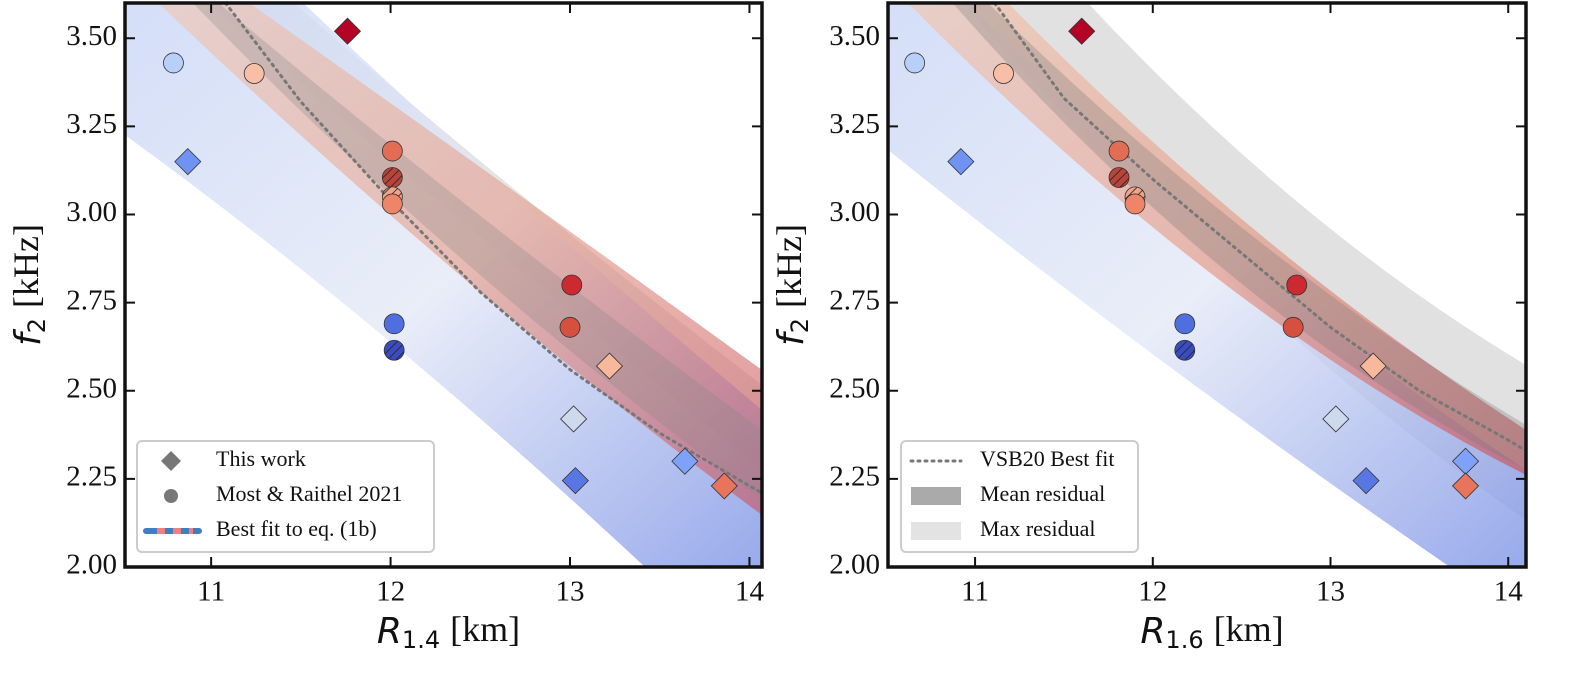  Describe the element at coordinates (1042, 493) in the screenshot. I see `legend-label: Mean residual` at that location.